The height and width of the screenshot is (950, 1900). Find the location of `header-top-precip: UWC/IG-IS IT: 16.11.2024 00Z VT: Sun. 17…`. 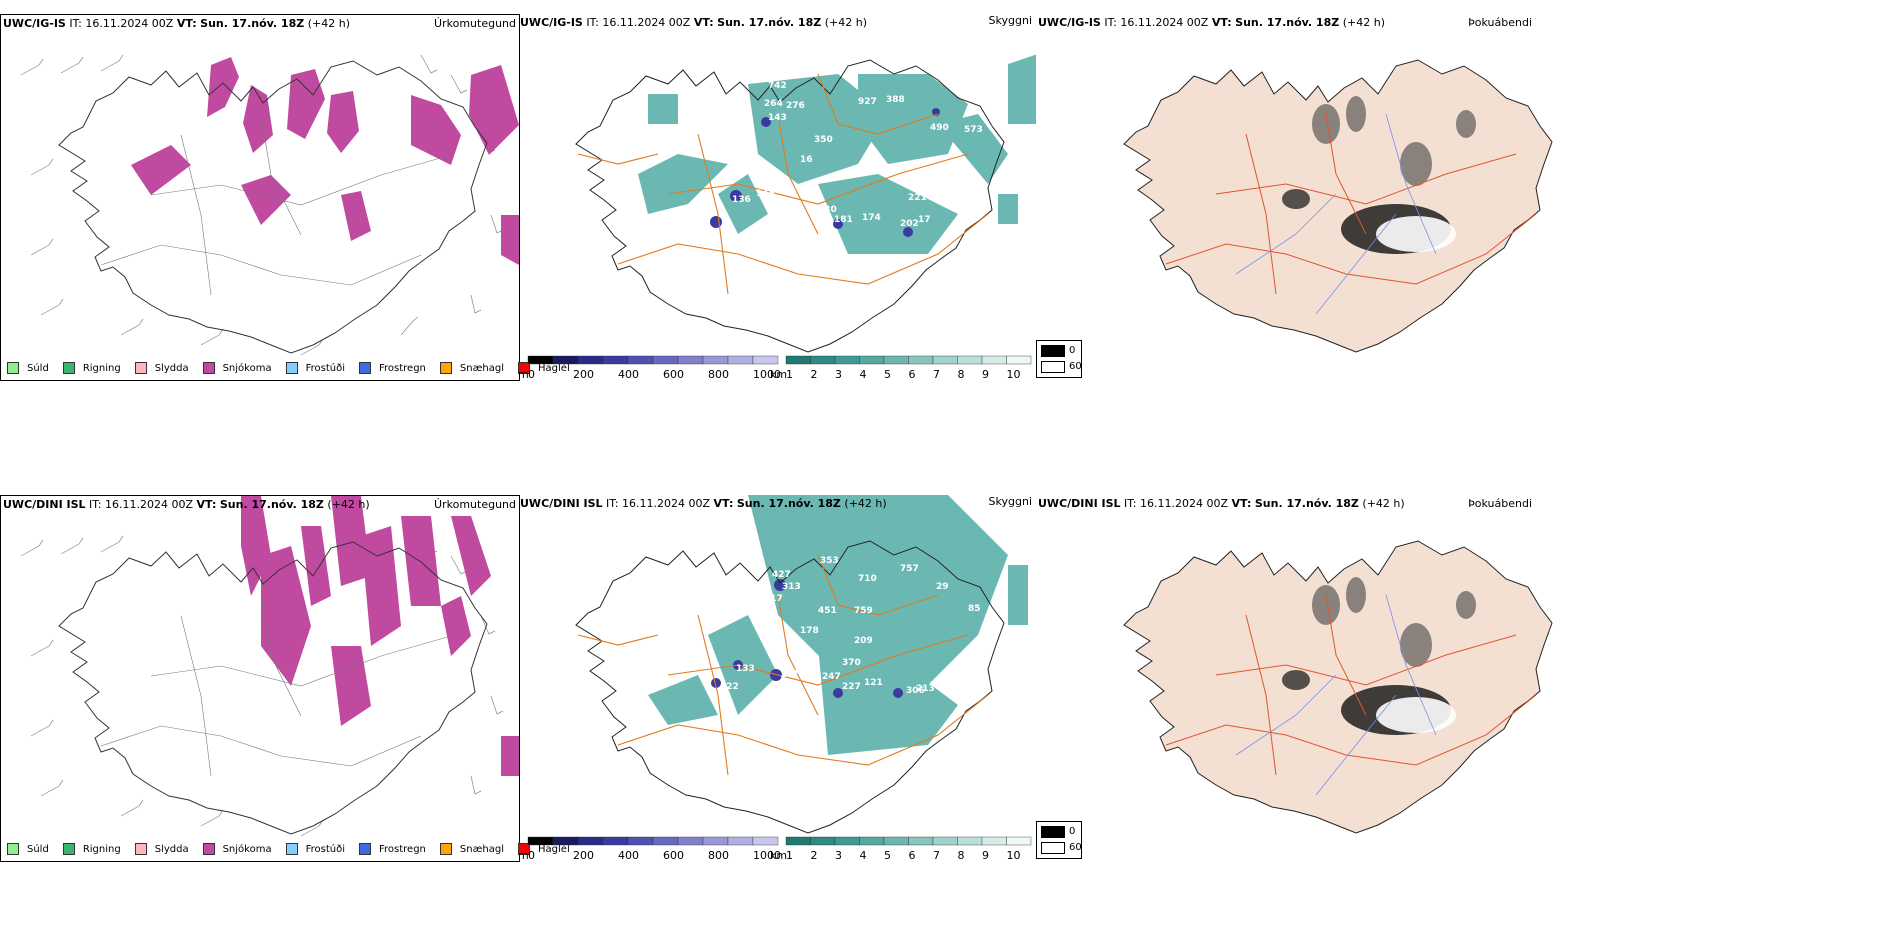

header-top-precip: UWC/IG-IS IT: 16.11.2024 00Z VT: Sun. 17… is located at coordinates (176, 23).